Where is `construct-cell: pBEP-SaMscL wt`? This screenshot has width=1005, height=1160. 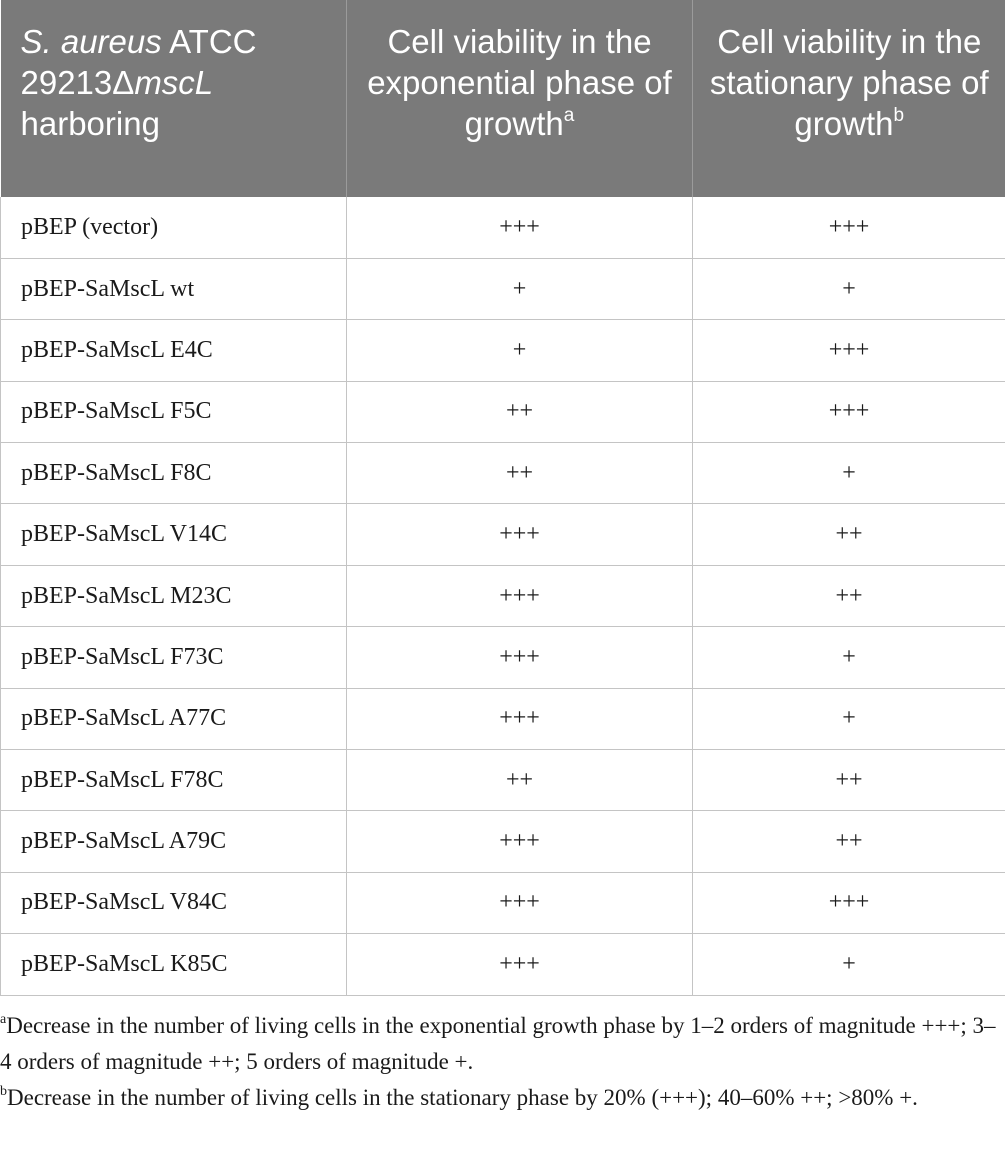
construct-cell: pBEP-SaMscL wt is located at coordinates (173, 289).